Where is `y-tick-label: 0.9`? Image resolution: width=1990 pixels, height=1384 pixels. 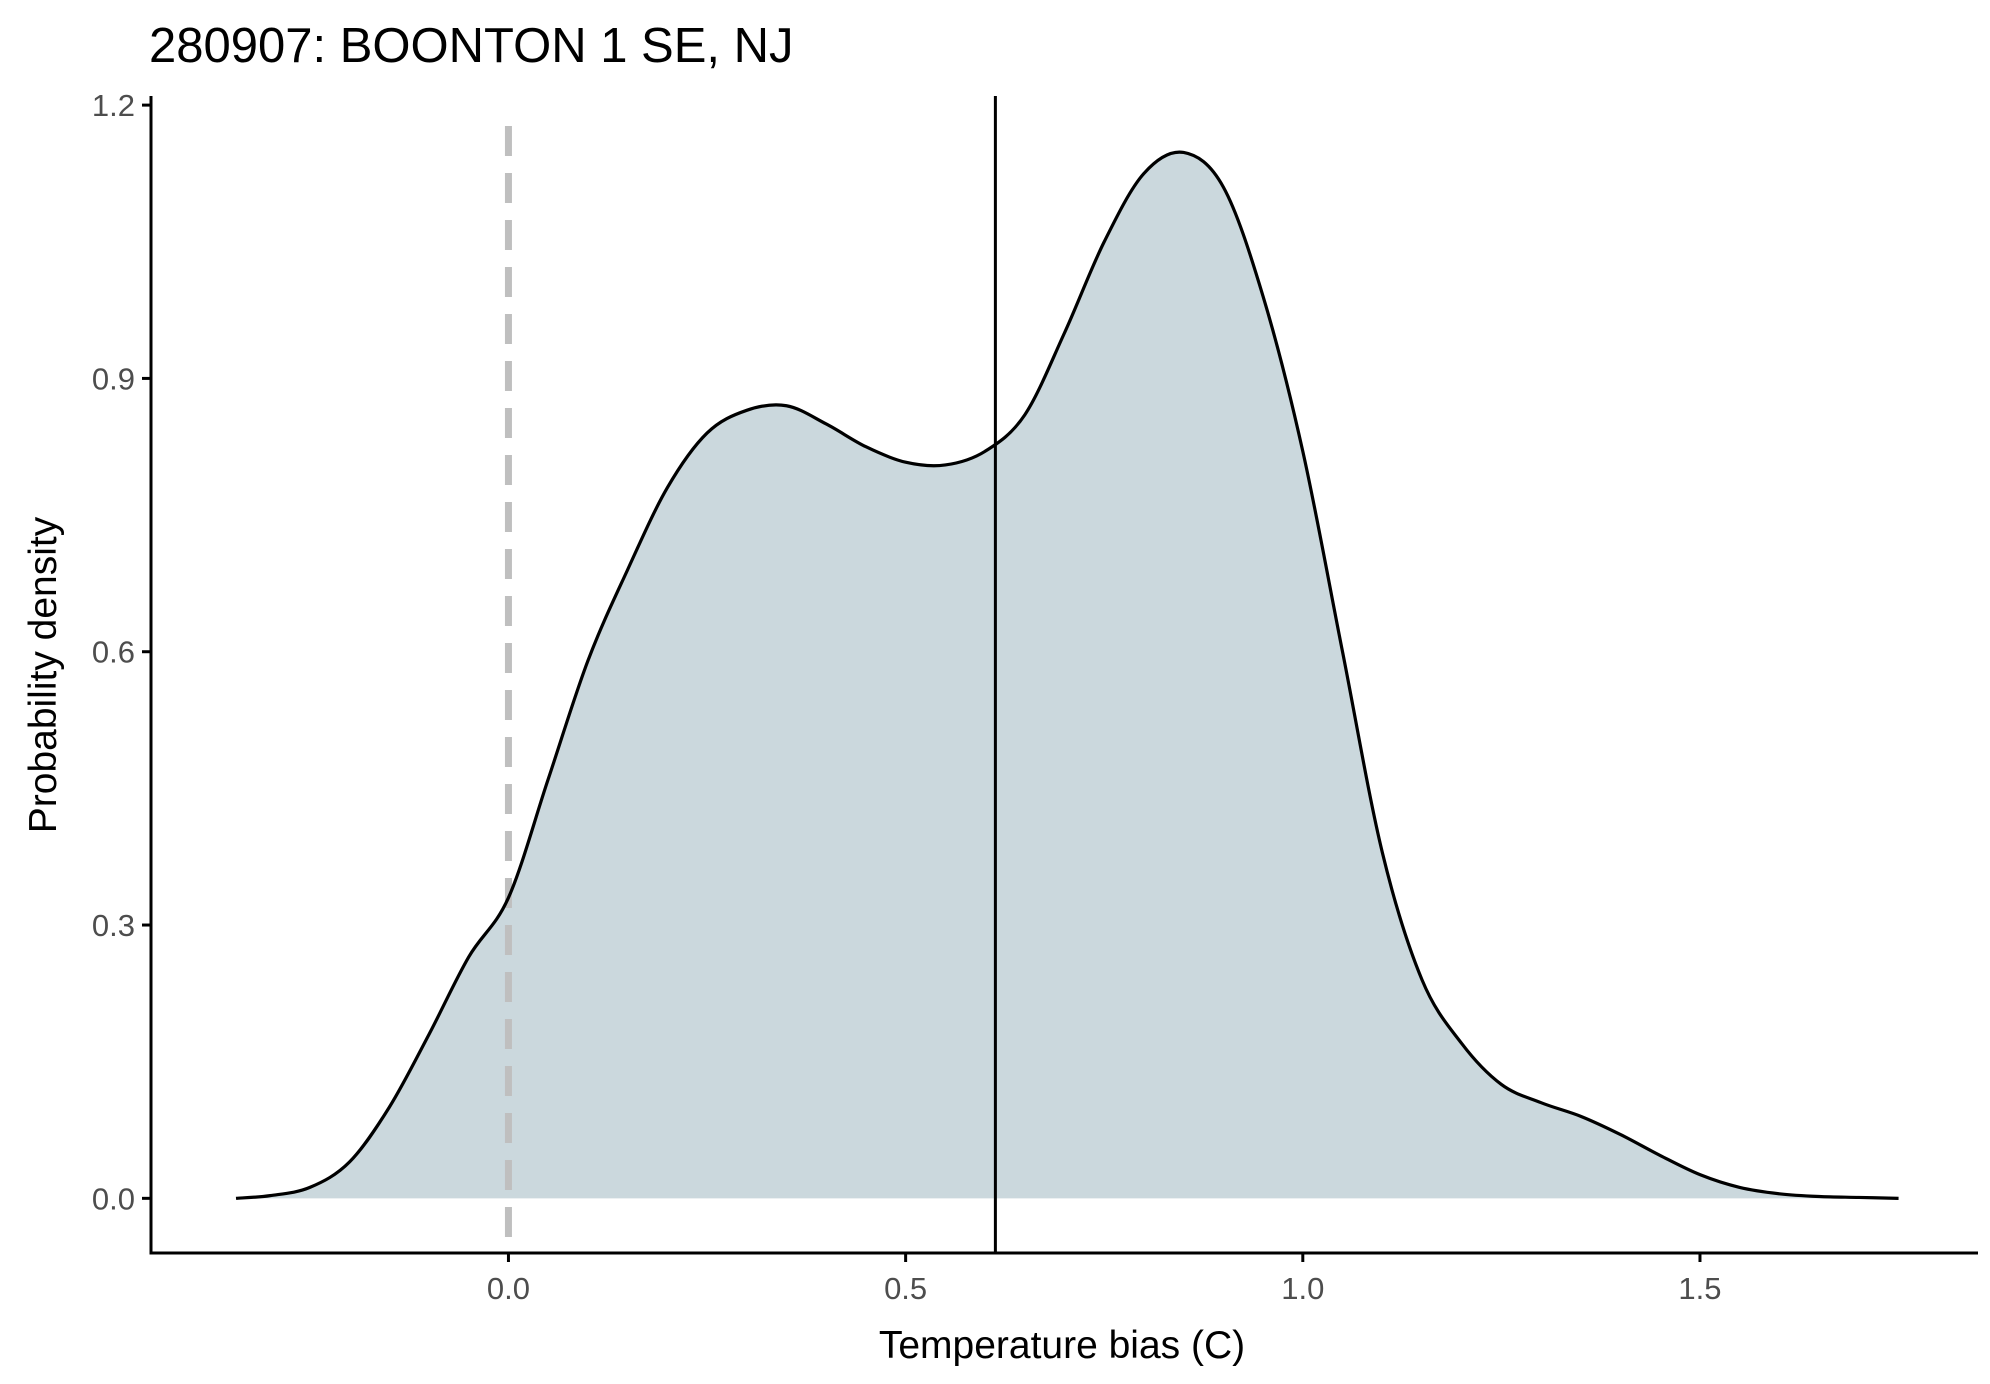 y-tick-label: 0.9 is located at coordinates (113, 378).